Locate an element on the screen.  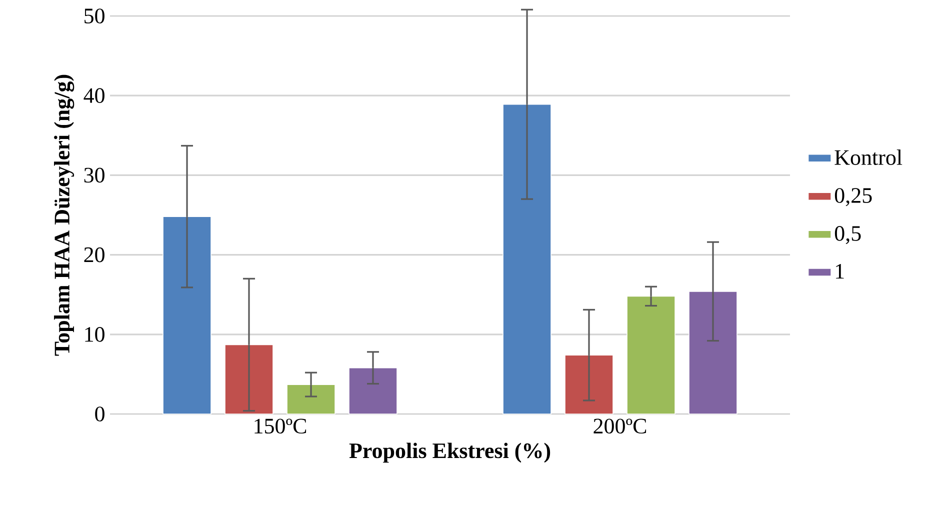
x-tick-label: 150ºC is located at coordinates (280, 426).